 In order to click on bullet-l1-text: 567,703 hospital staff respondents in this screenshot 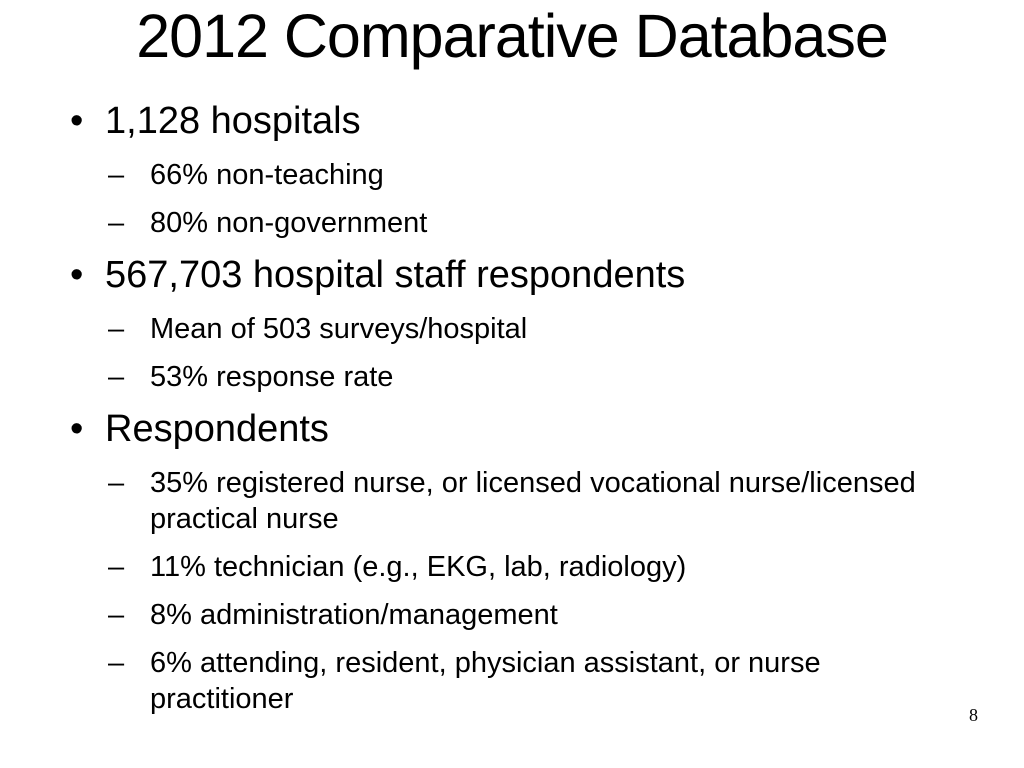, I will do `click(395, 275)`.